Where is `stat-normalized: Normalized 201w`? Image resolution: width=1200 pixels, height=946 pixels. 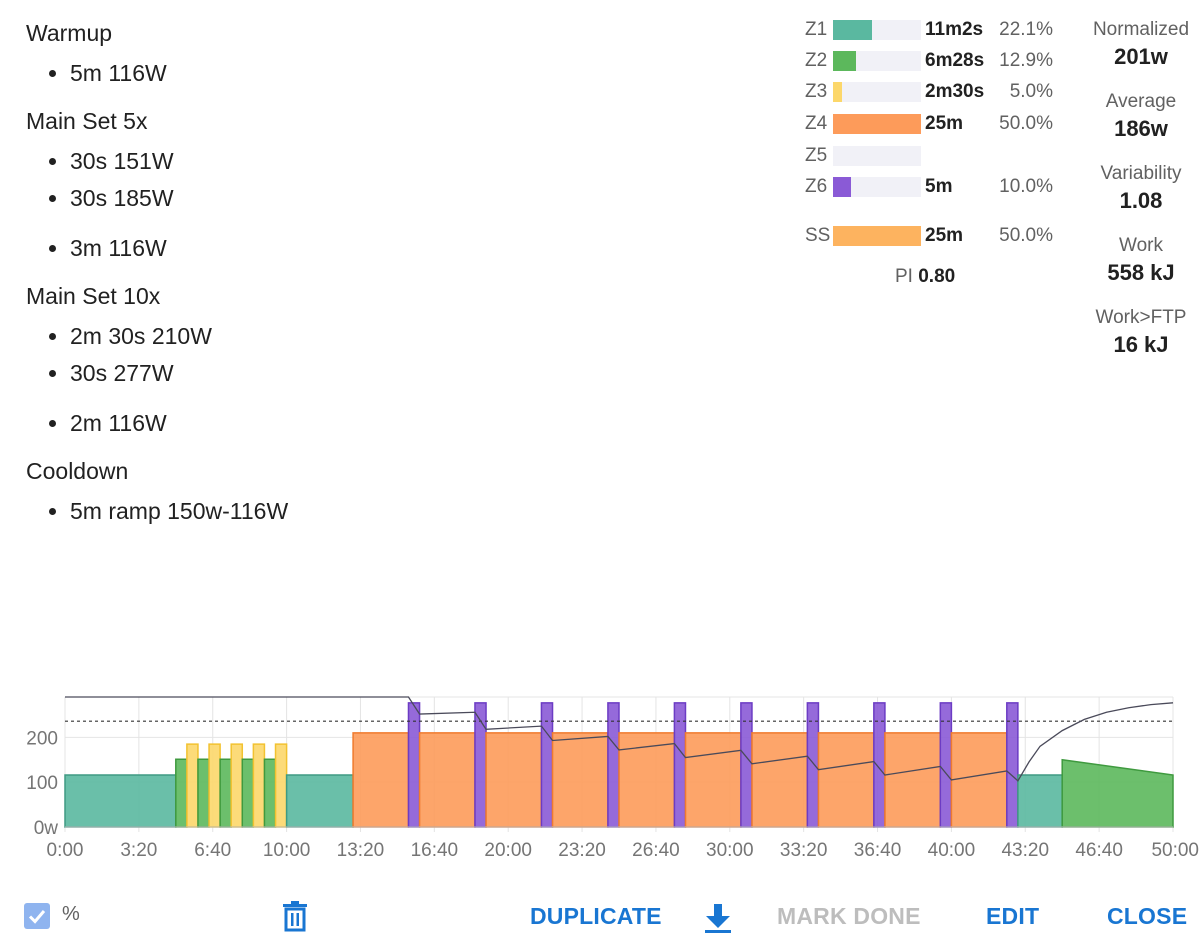 stat-normalized: Normalized 201w is located at coordinates (1141, 54).